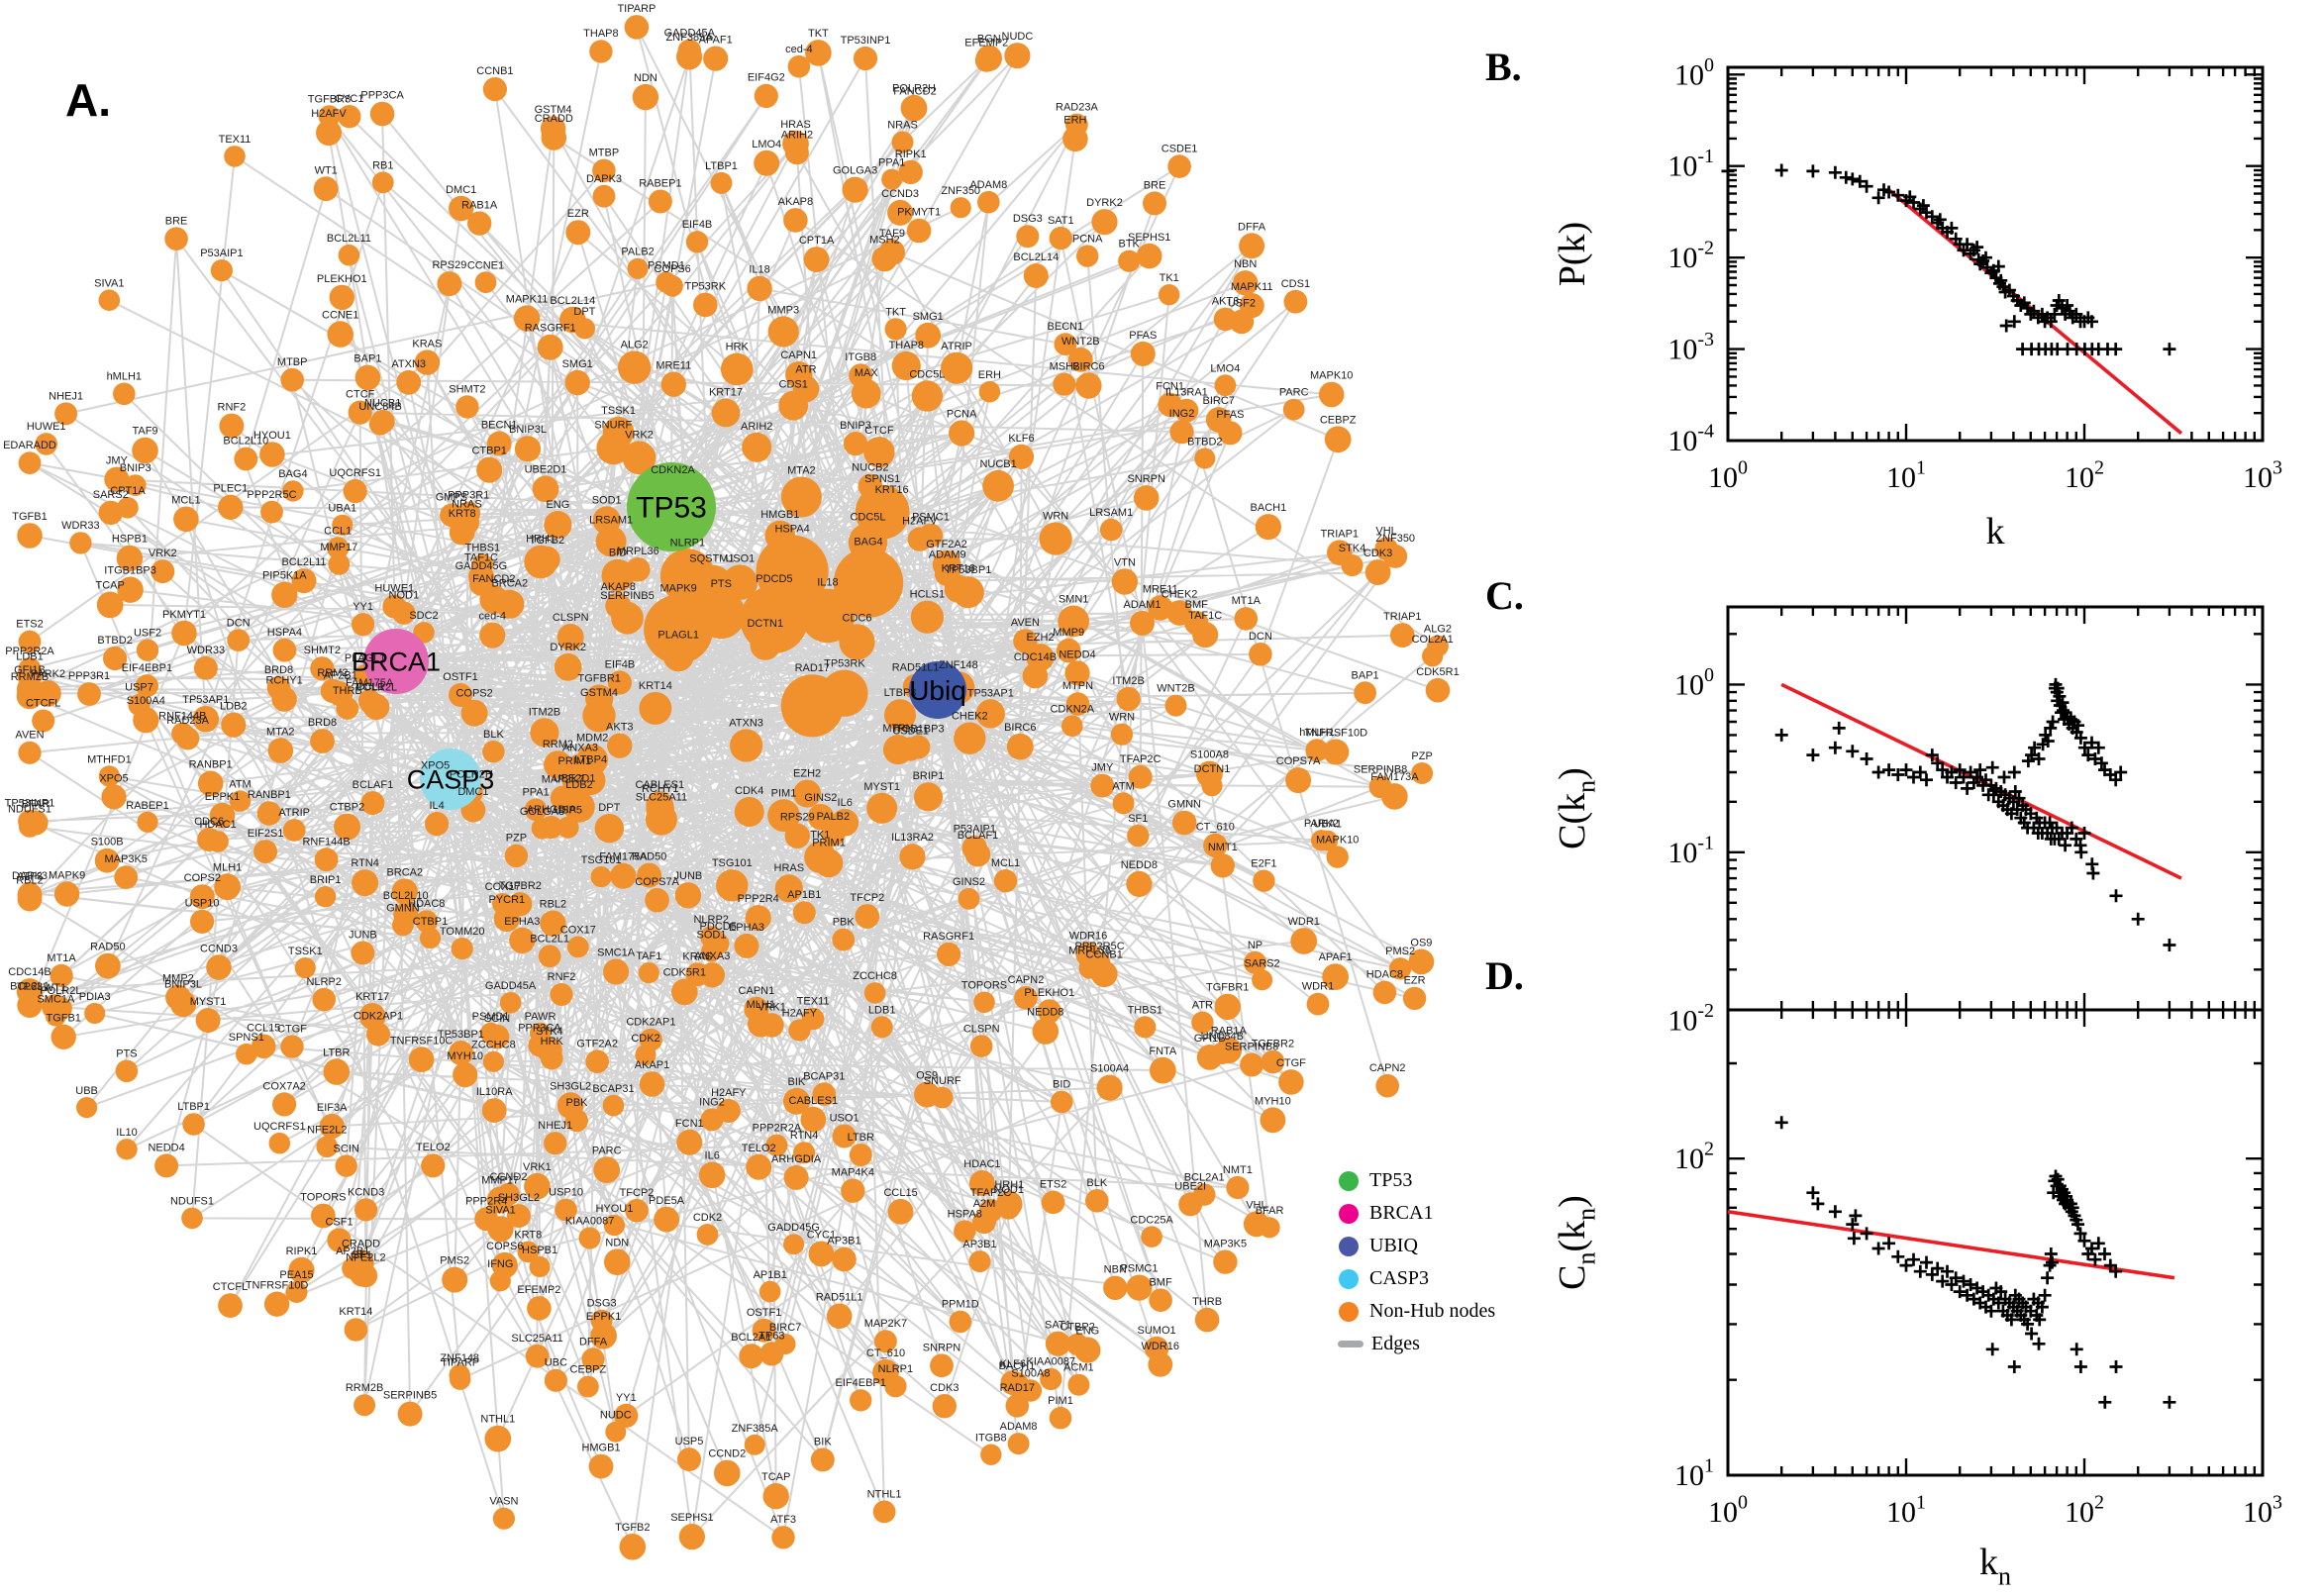  What do you see at coordinates (1349, 1214) in the screenshot?
I see `legend-dot-icon` at bounding box center [1349, 1214].